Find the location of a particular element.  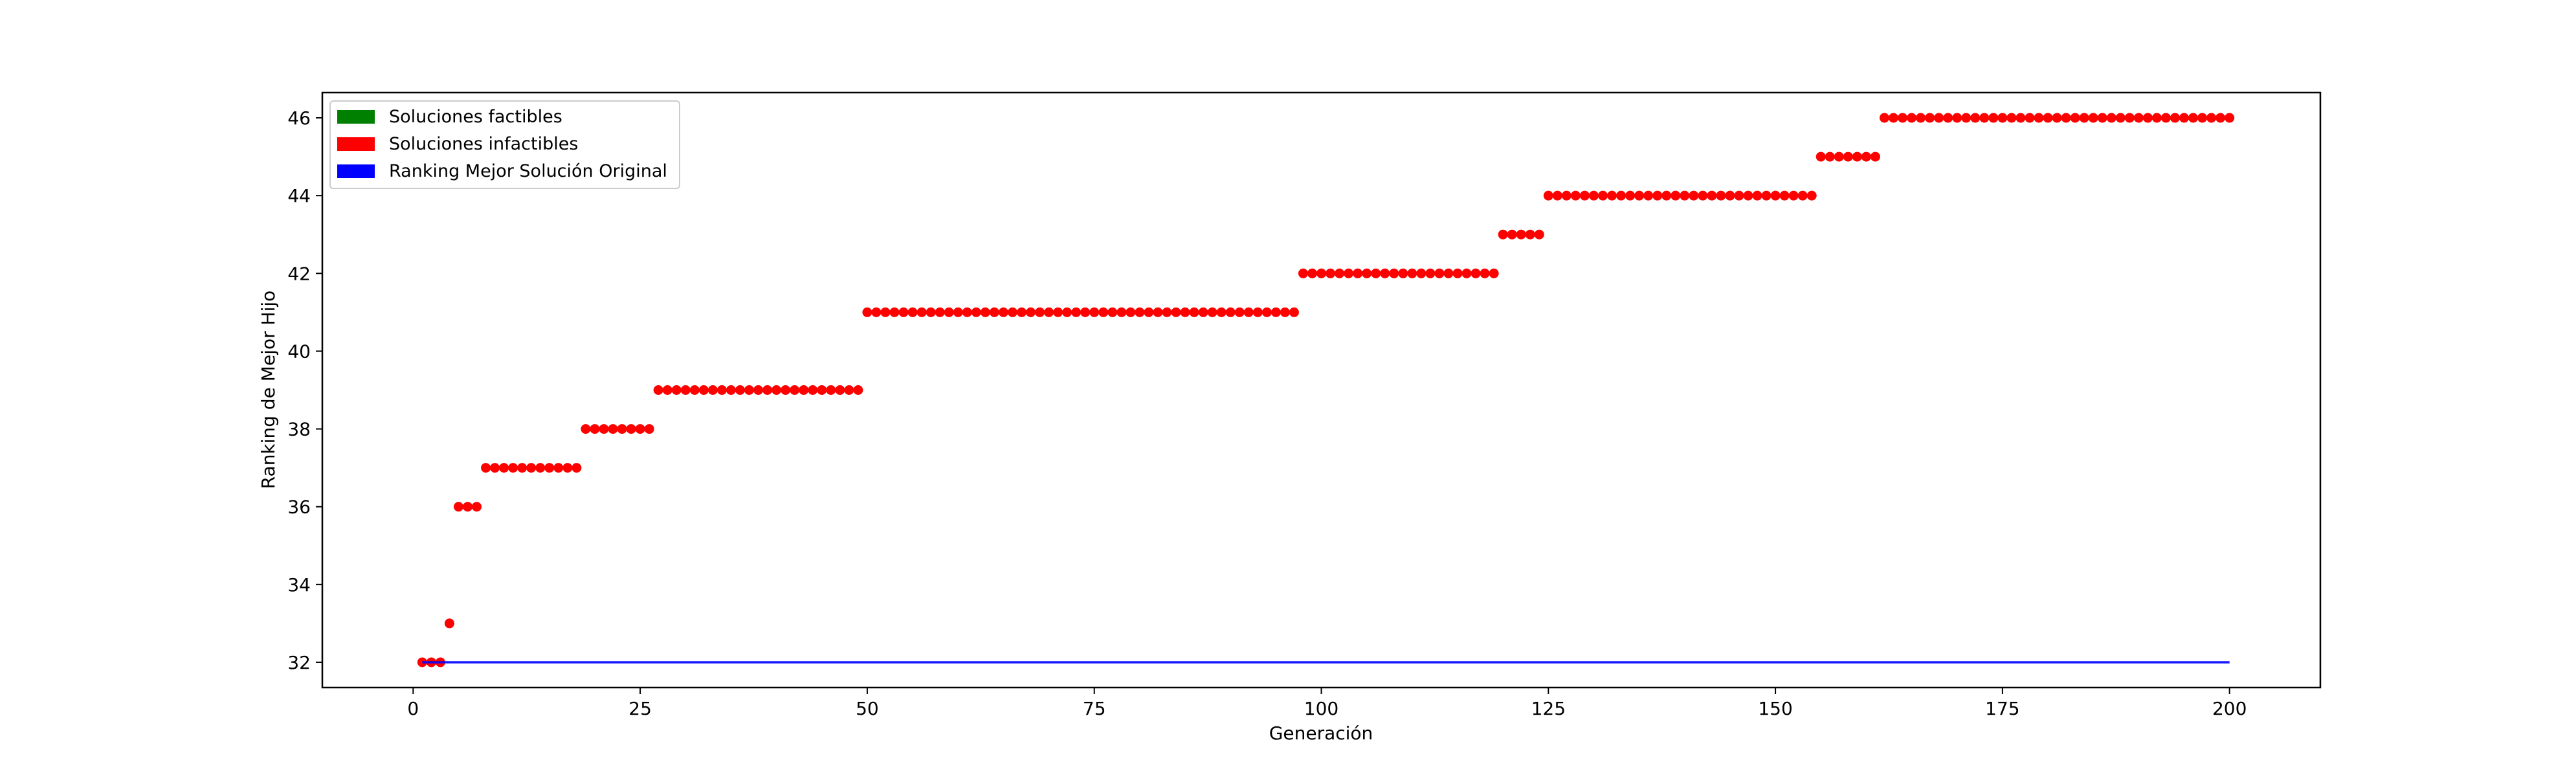

legend-label-infactibles: Soluciones infactibles is located at coordinates (483, 144).